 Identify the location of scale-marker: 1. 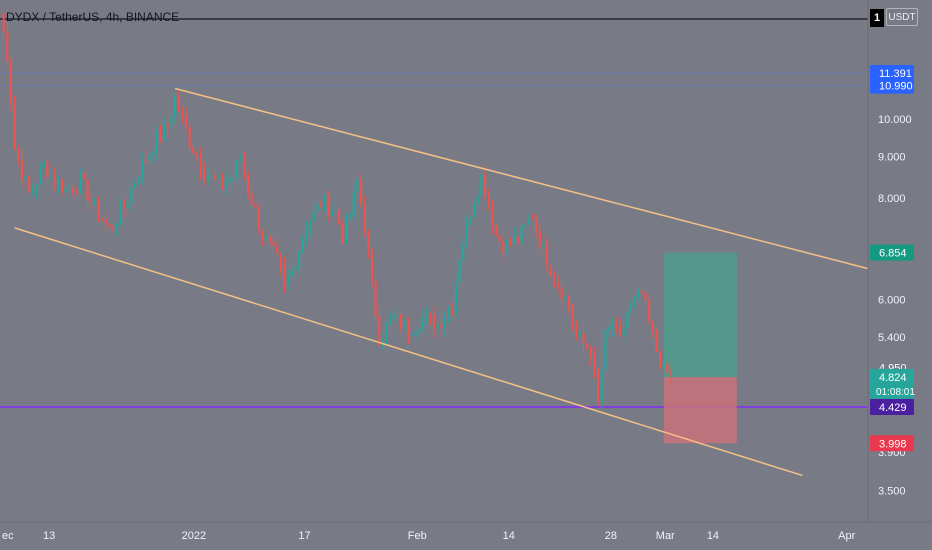
(877, 18).